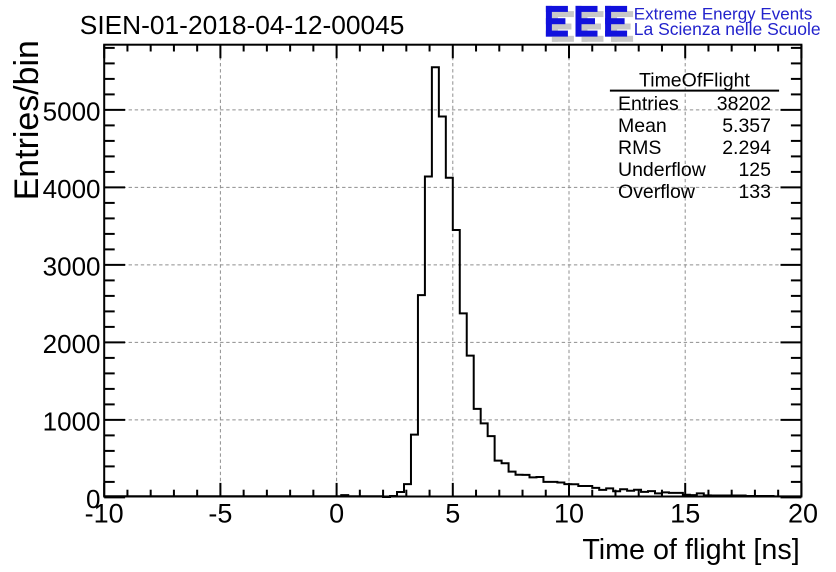 The width and height of the screenshot is (836, 572). Describe the element at coordinates (569, 514) in the screenshot. I see `svg-text: 10` at that location.